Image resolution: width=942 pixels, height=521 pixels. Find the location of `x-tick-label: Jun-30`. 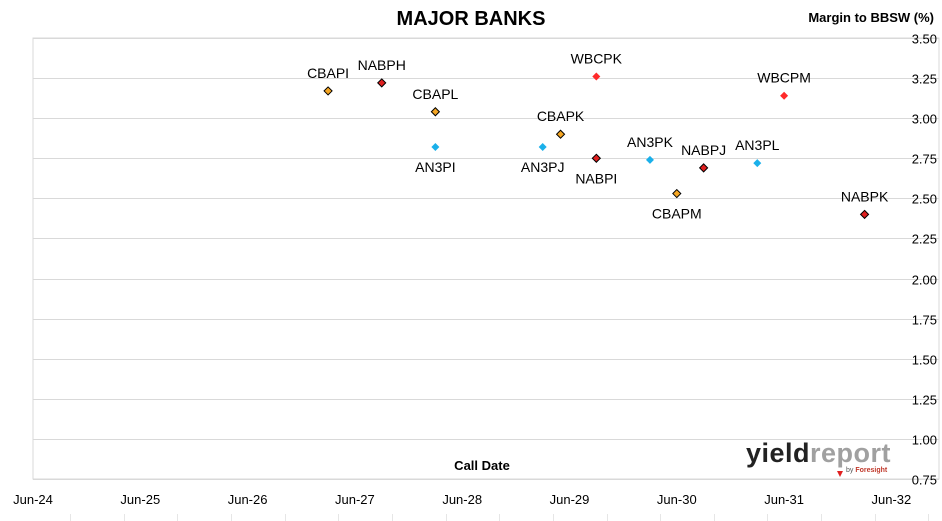

x-tick-label: Jun-30 is located at coordinates (677, 499).